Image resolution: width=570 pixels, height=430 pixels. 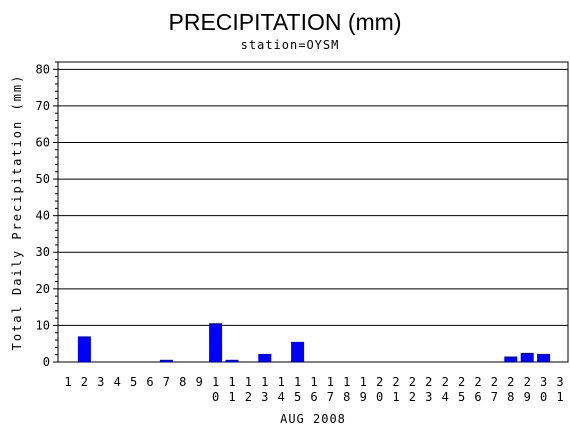 What do you see at coordinates (43, 69) in the screenshot?
I see `y-tick-label: 80` at bounding box center [43, 69].